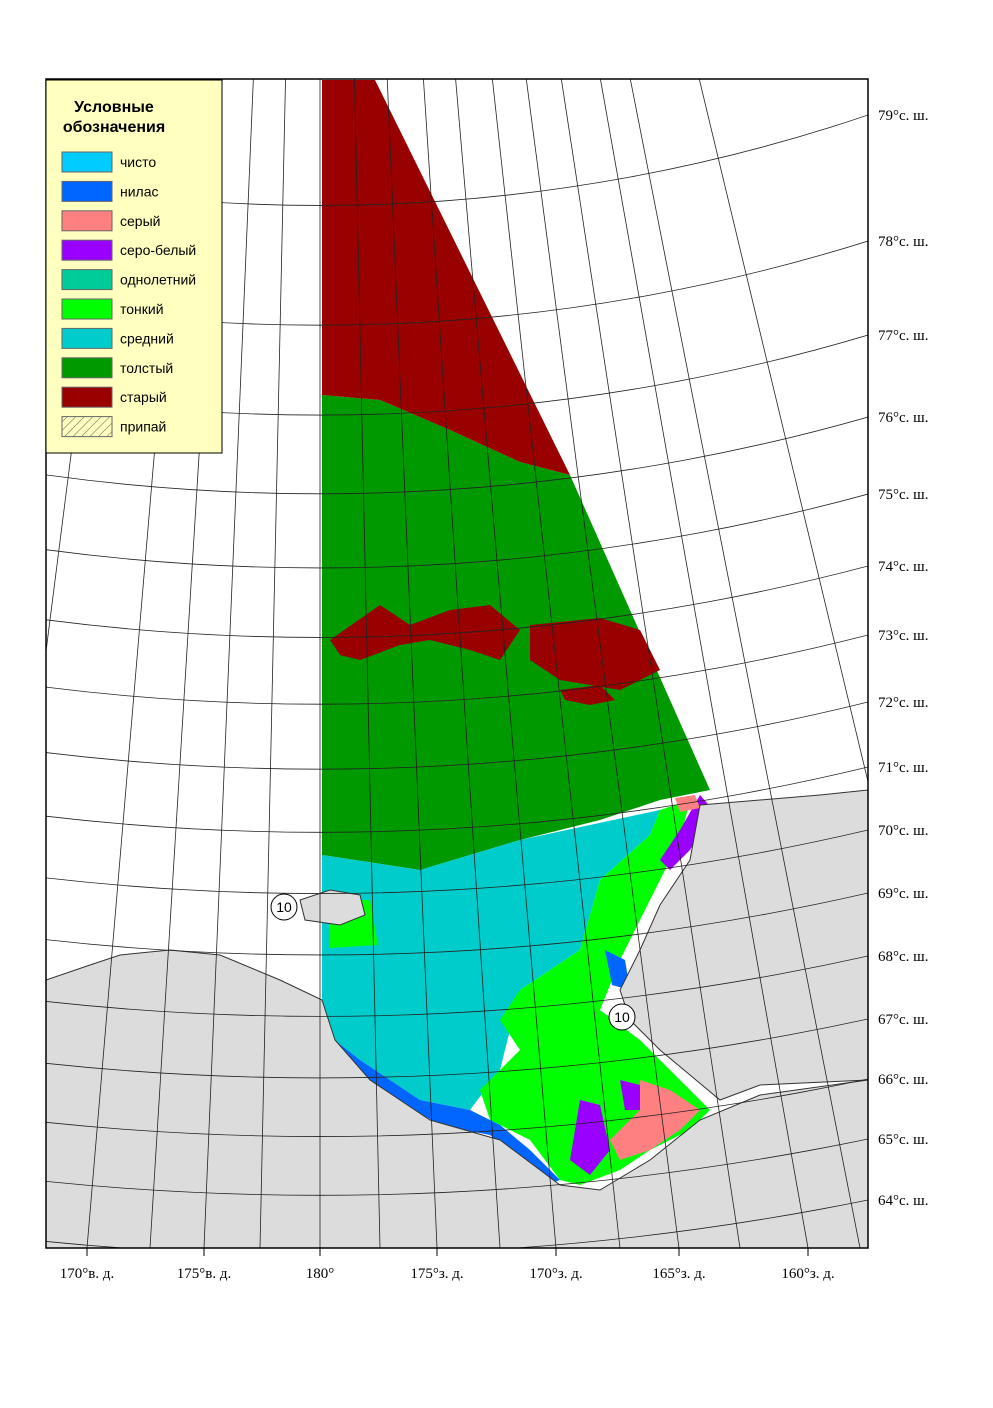  I want to click on legend-label: чисто, so click(138, 162).